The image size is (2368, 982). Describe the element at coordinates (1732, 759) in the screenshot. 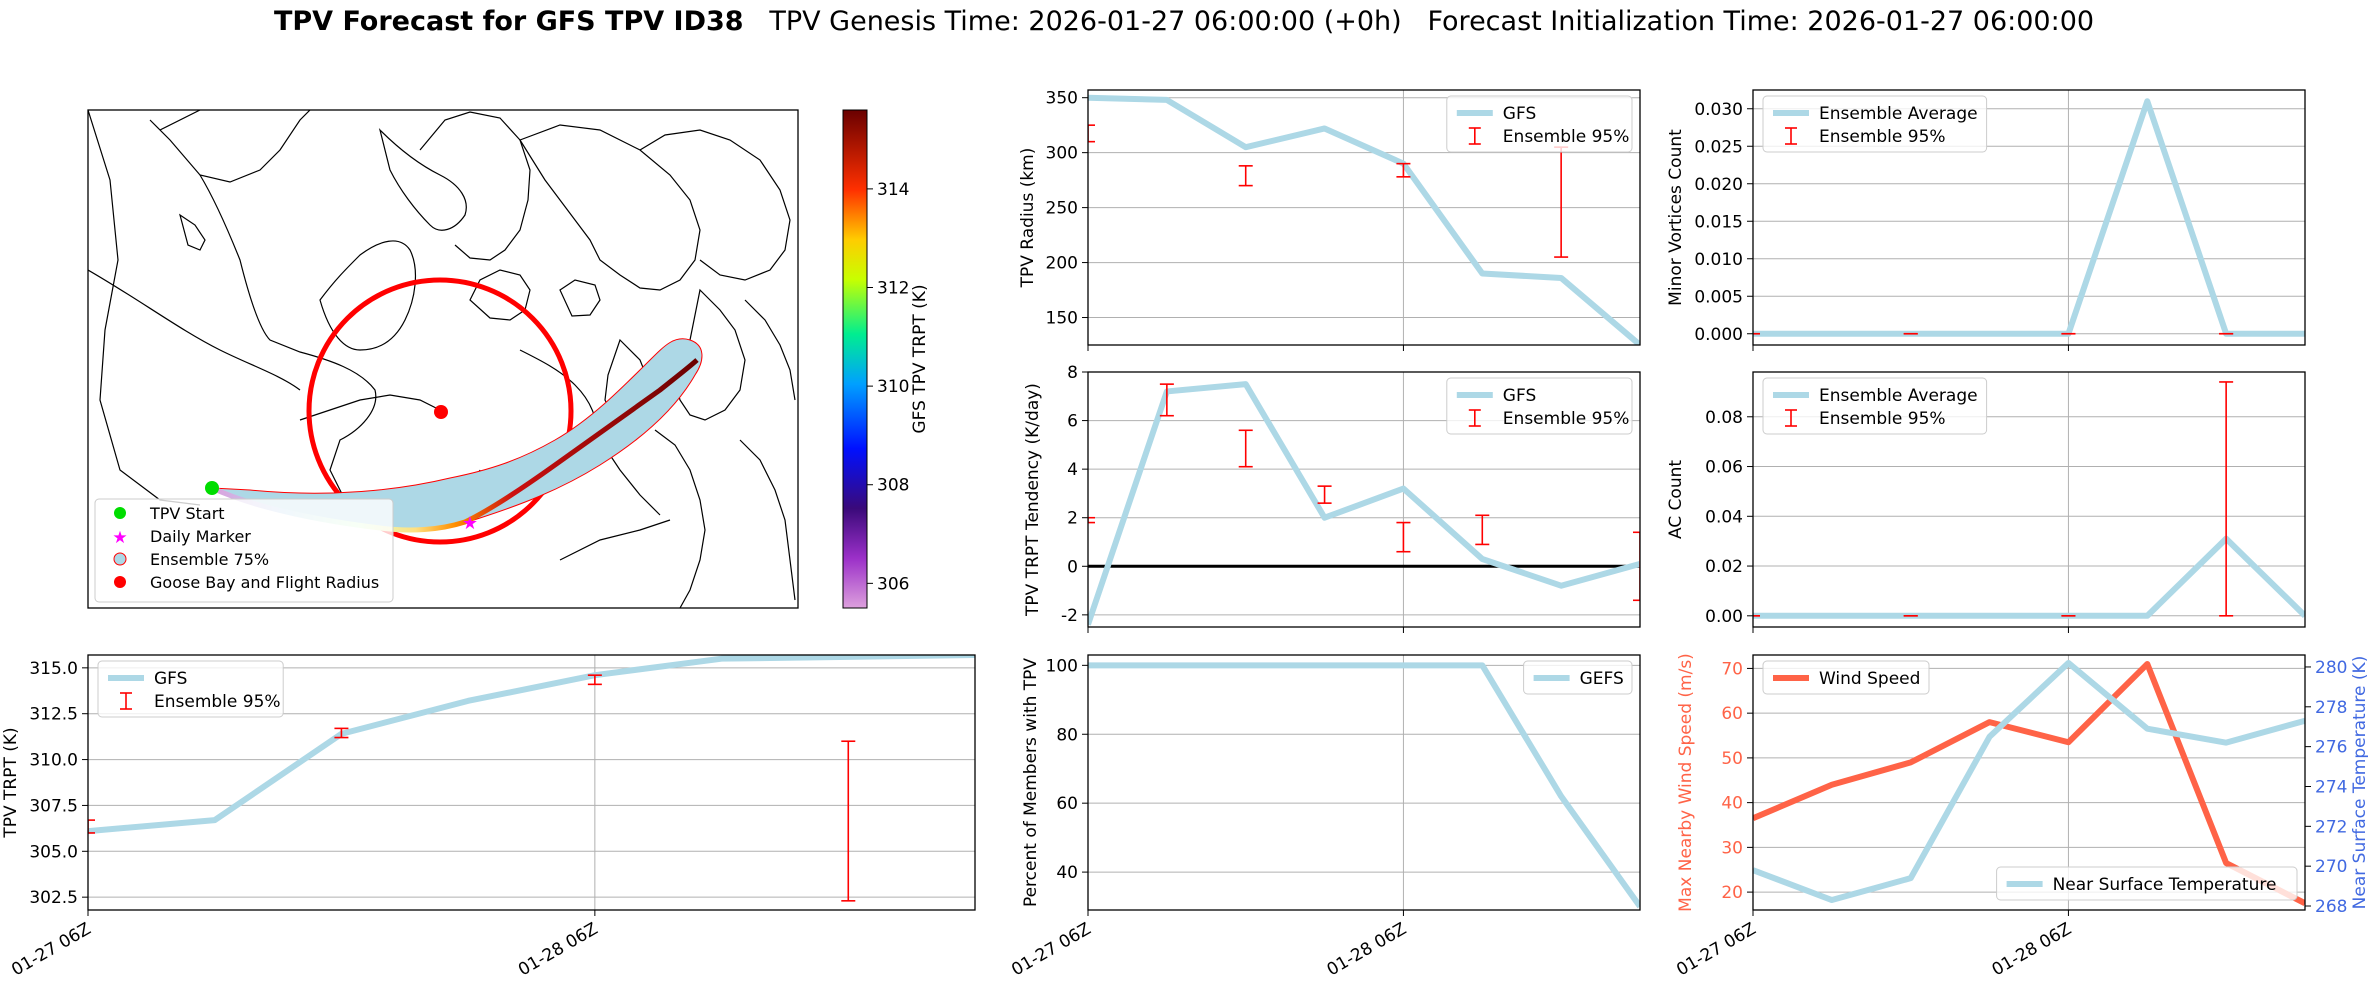

I see `y-tick-label: 50` at that location.